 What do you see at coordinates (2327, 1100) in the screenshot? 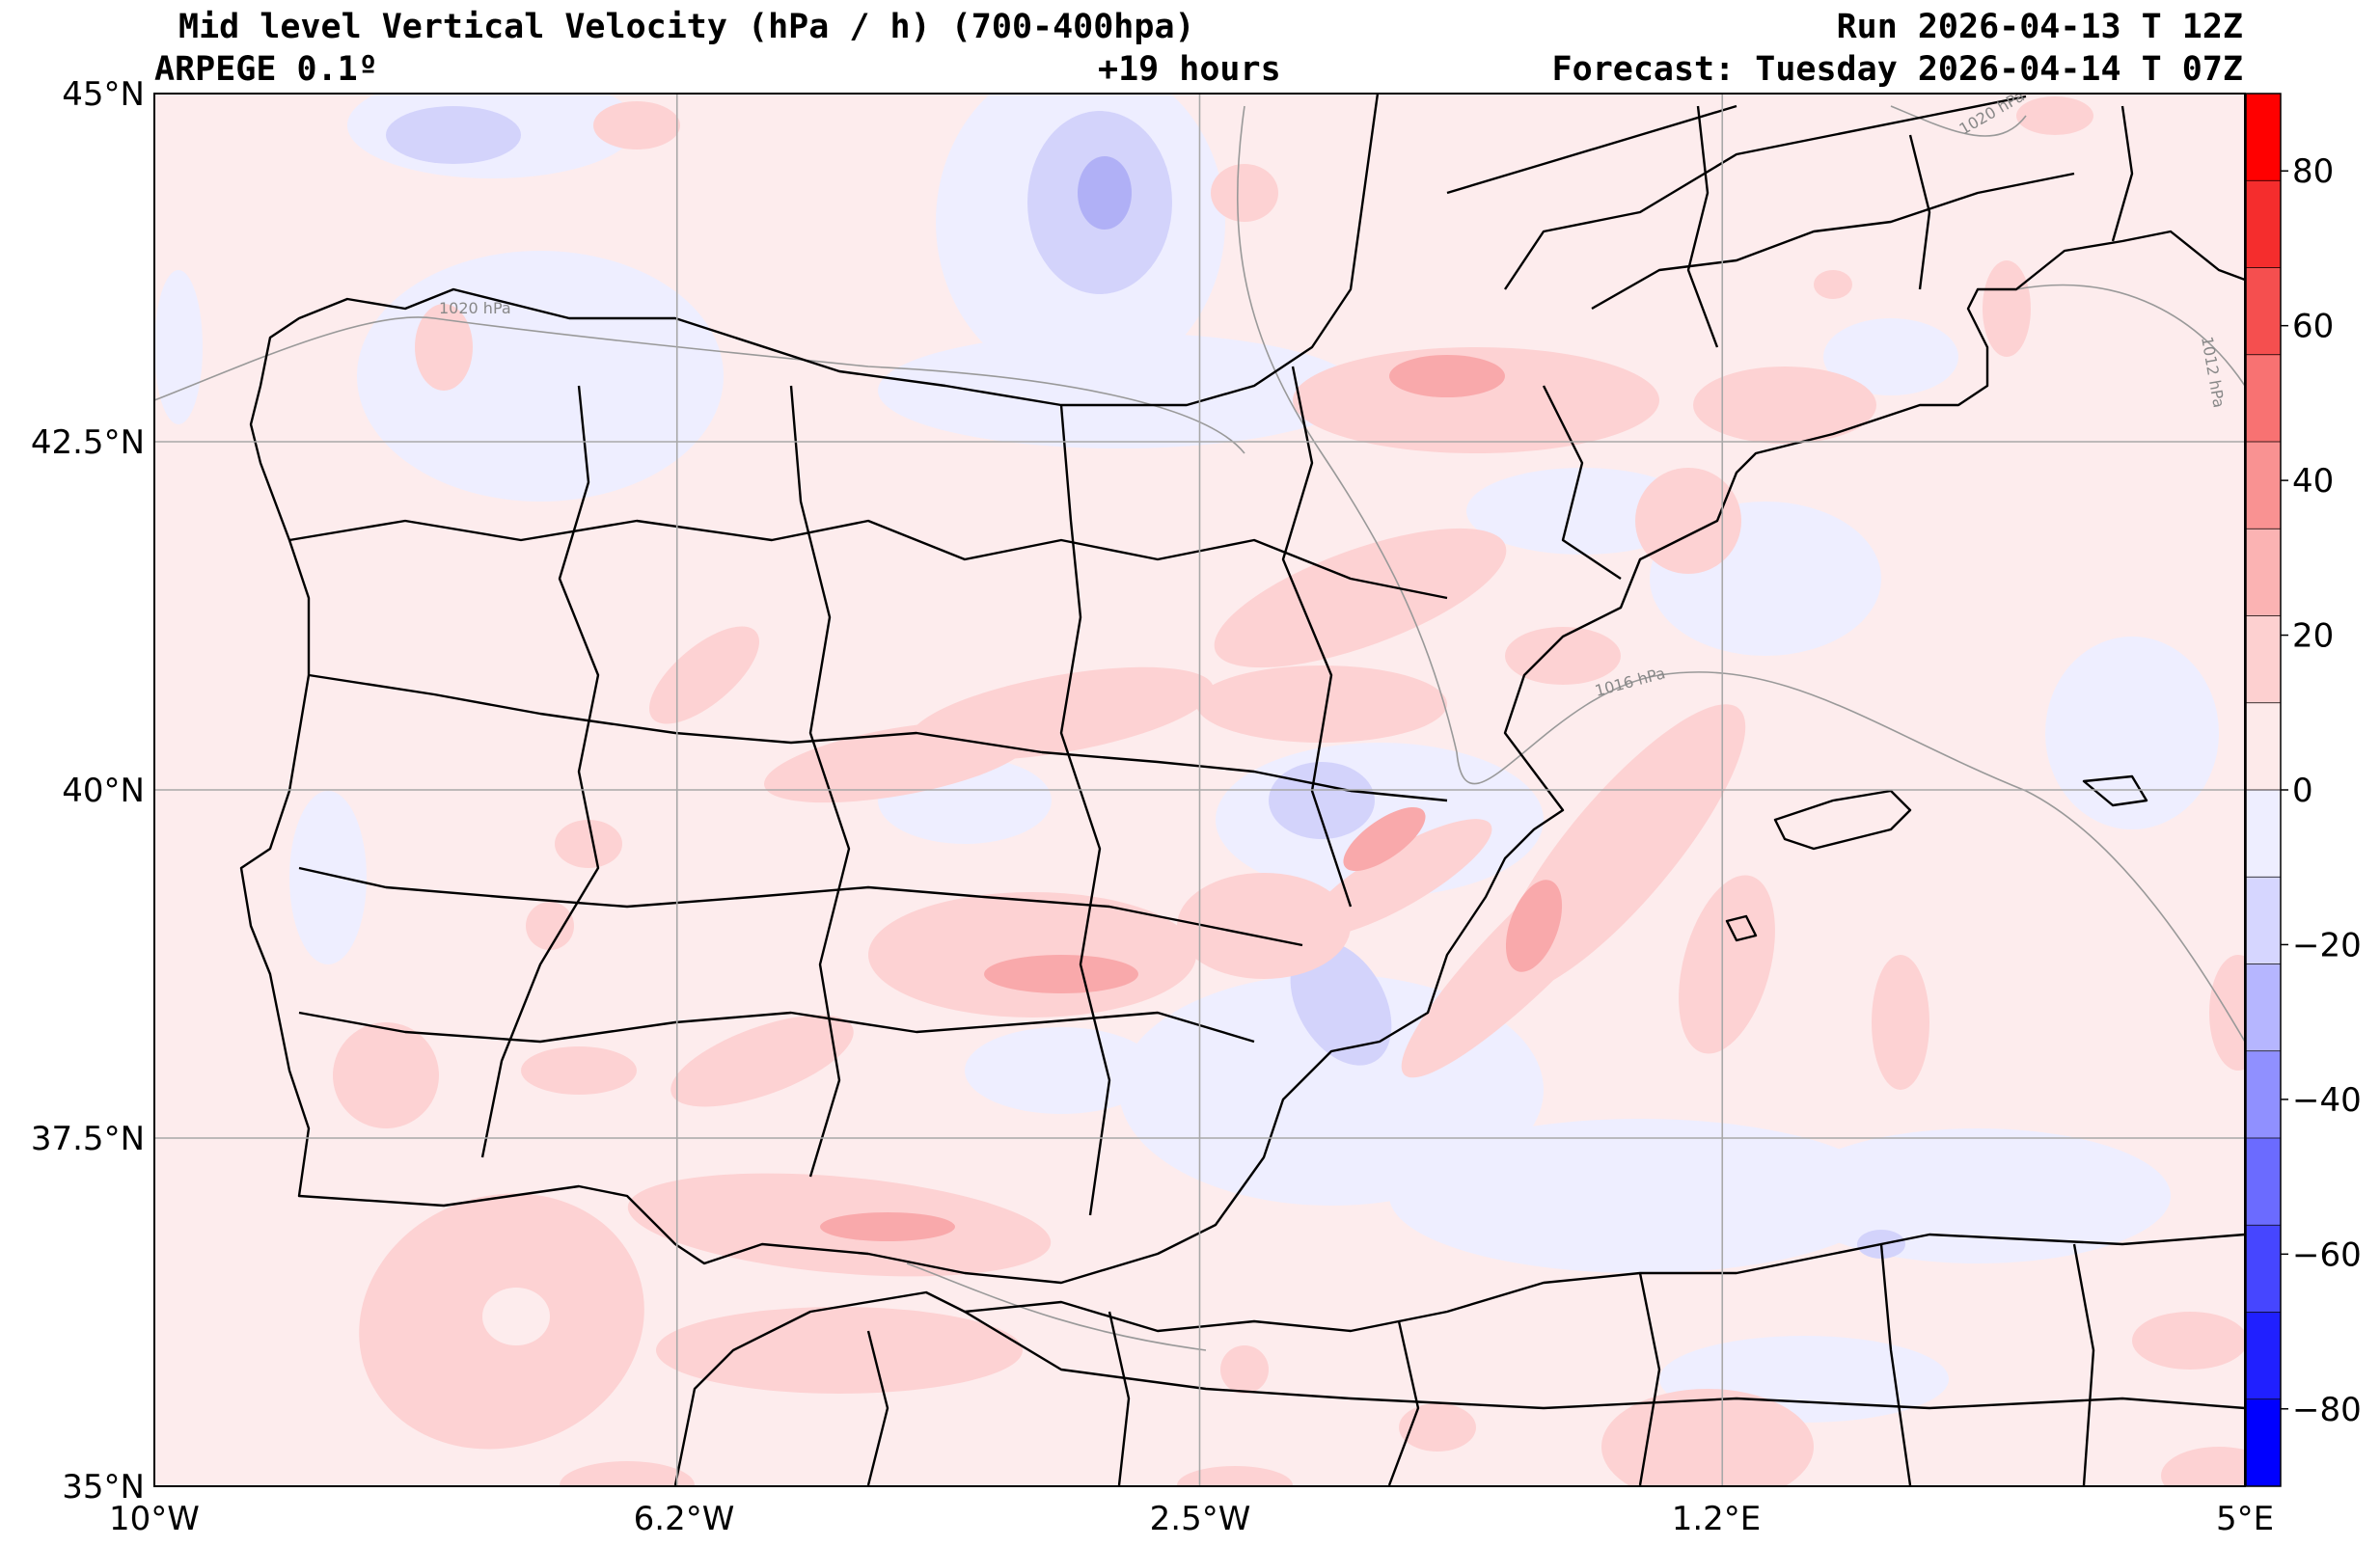
I see `colorbar-tick-label: −40` at bounding box center [2327, 1100].